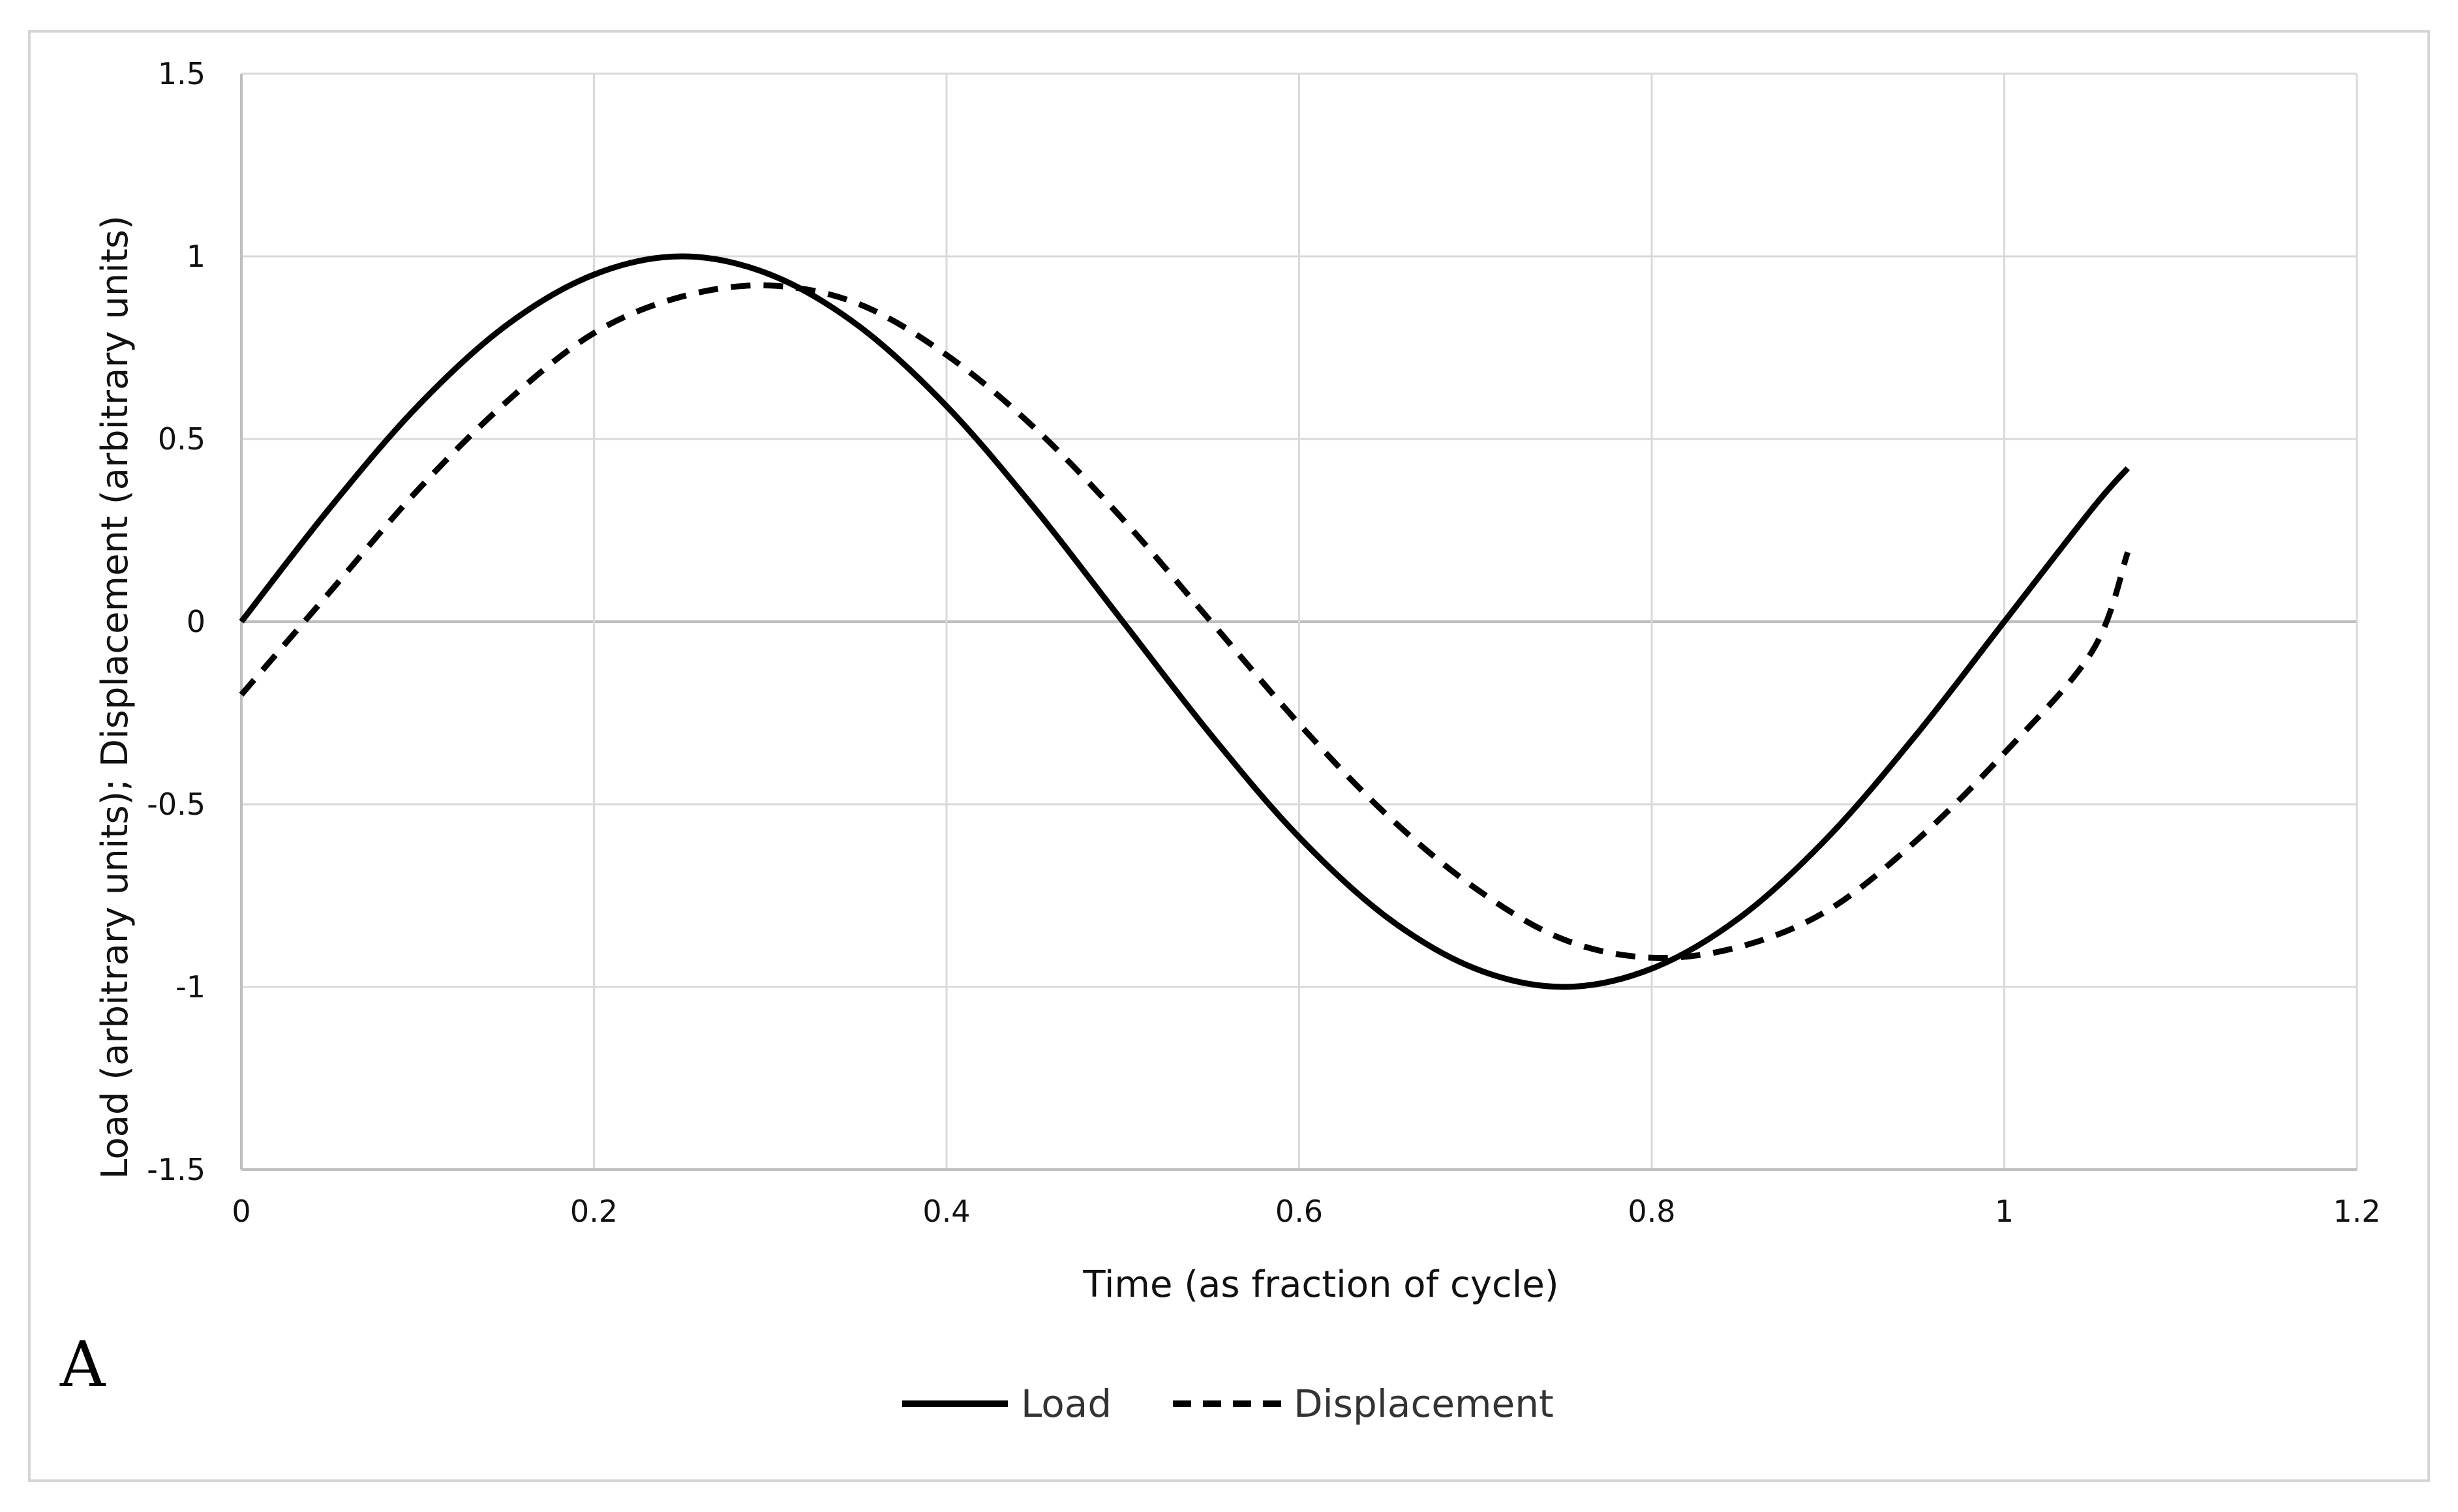  I want to click on x-tick-label: 0.8, so click(1651, 1211).